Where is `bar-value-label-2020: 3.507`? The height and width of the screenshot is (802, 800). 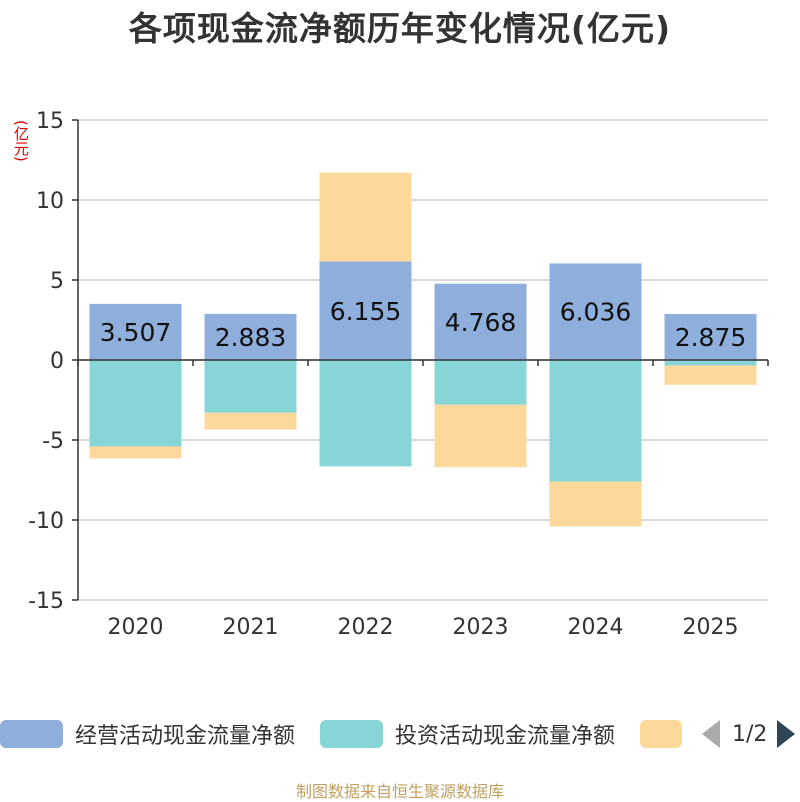
bar-value-label-2020: 3.507 is located at coordinates (136, 332).